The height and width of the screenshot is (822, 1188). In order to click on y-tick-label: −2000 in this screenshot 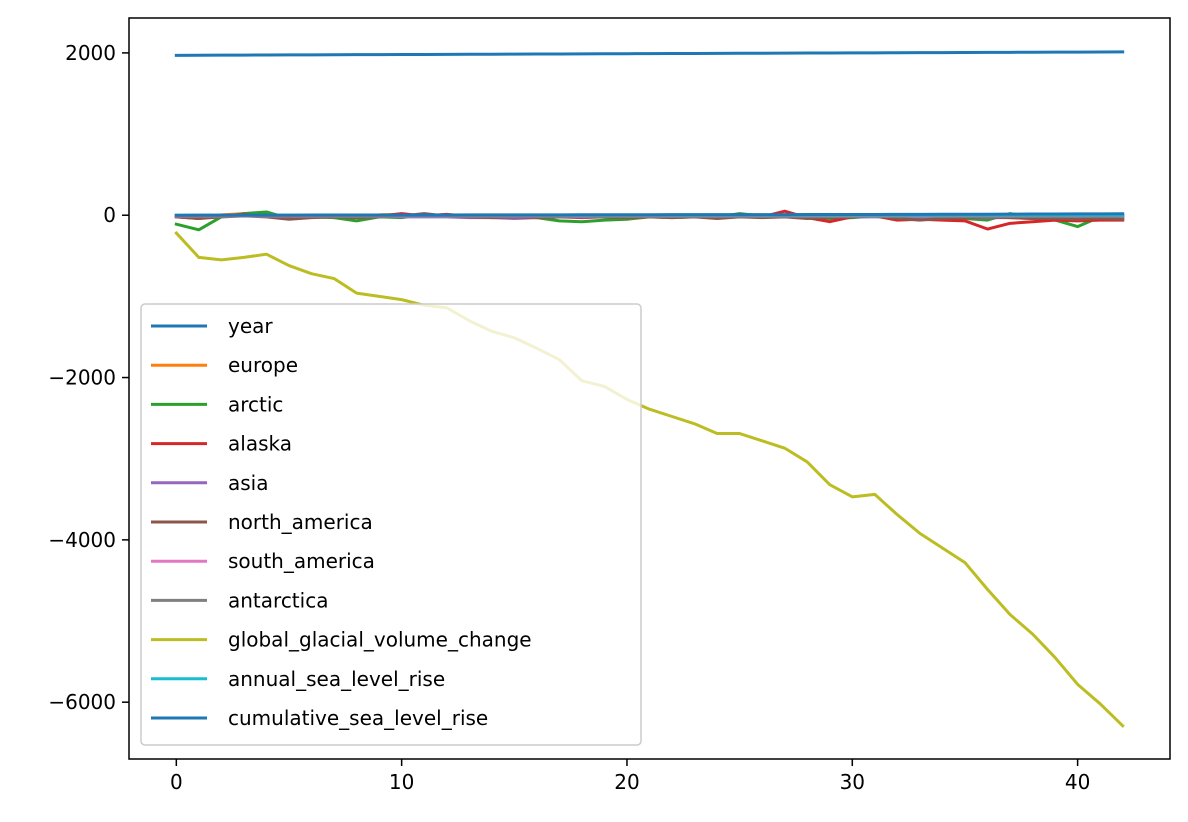, I will do `click(82, 378)`.